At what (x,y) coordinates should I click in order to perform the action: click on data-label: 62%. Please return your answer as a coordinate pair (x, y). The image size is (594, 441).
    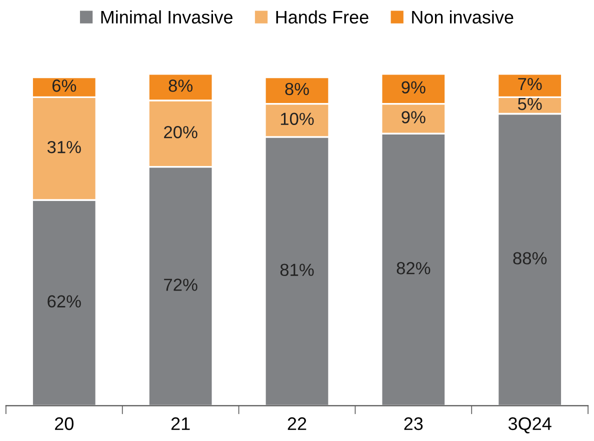
    Looking at the image, I should click on (64, 301).